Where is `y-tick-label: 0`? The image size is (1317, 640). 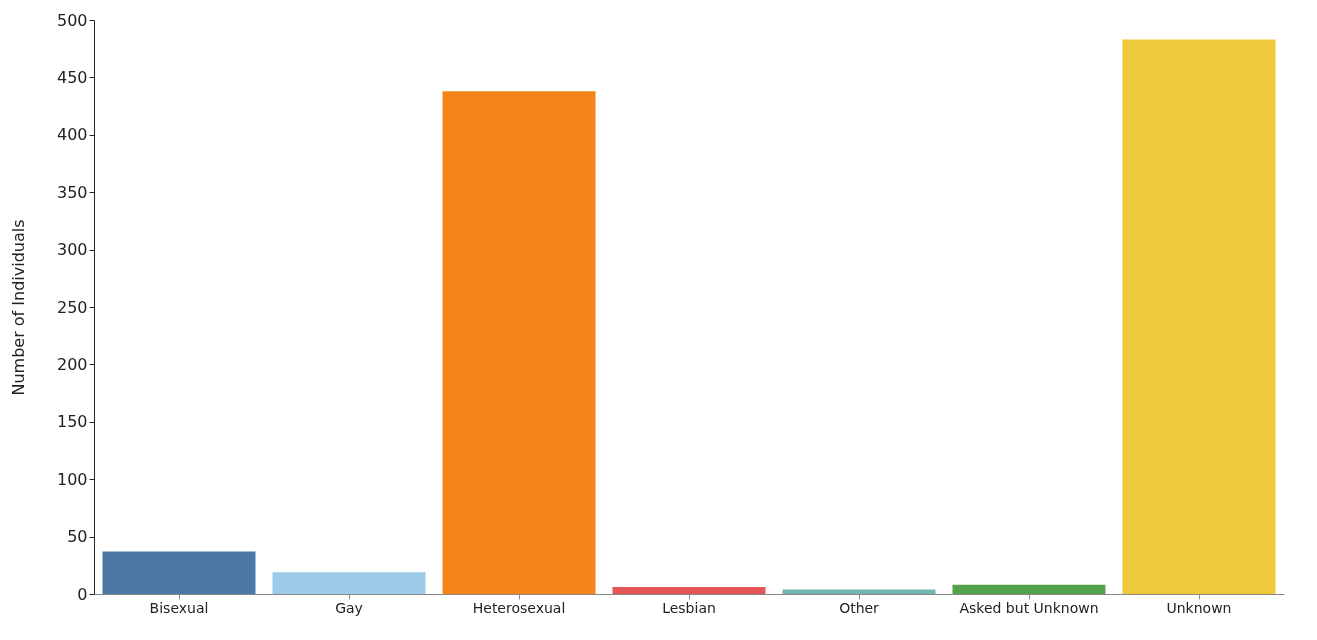
y-tick-label: 0 is located at coordinates (82, 594).